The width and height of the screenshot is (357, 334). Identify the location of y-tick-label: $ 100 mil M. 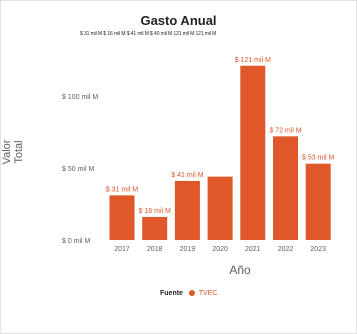
(80, 97).